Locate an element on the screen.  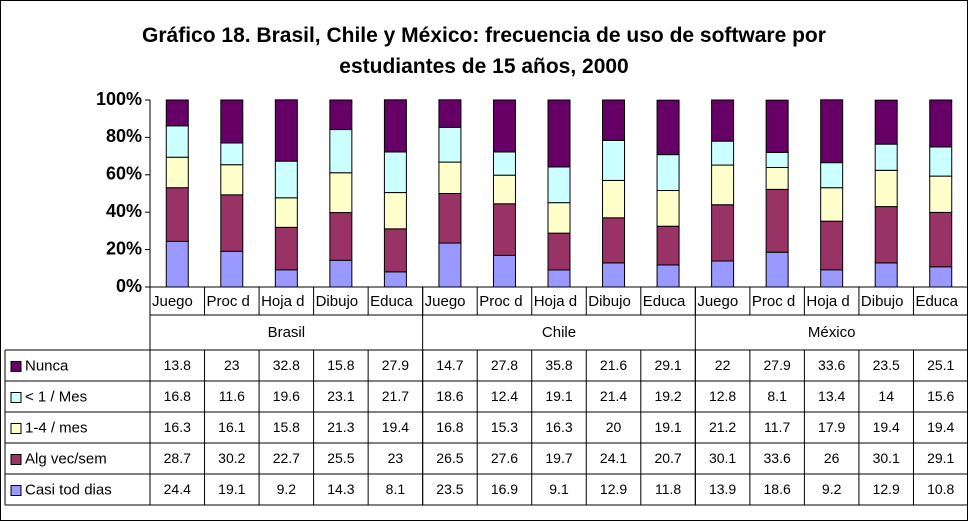
x-tick-label: Juego is located at coordinates (717, 301).